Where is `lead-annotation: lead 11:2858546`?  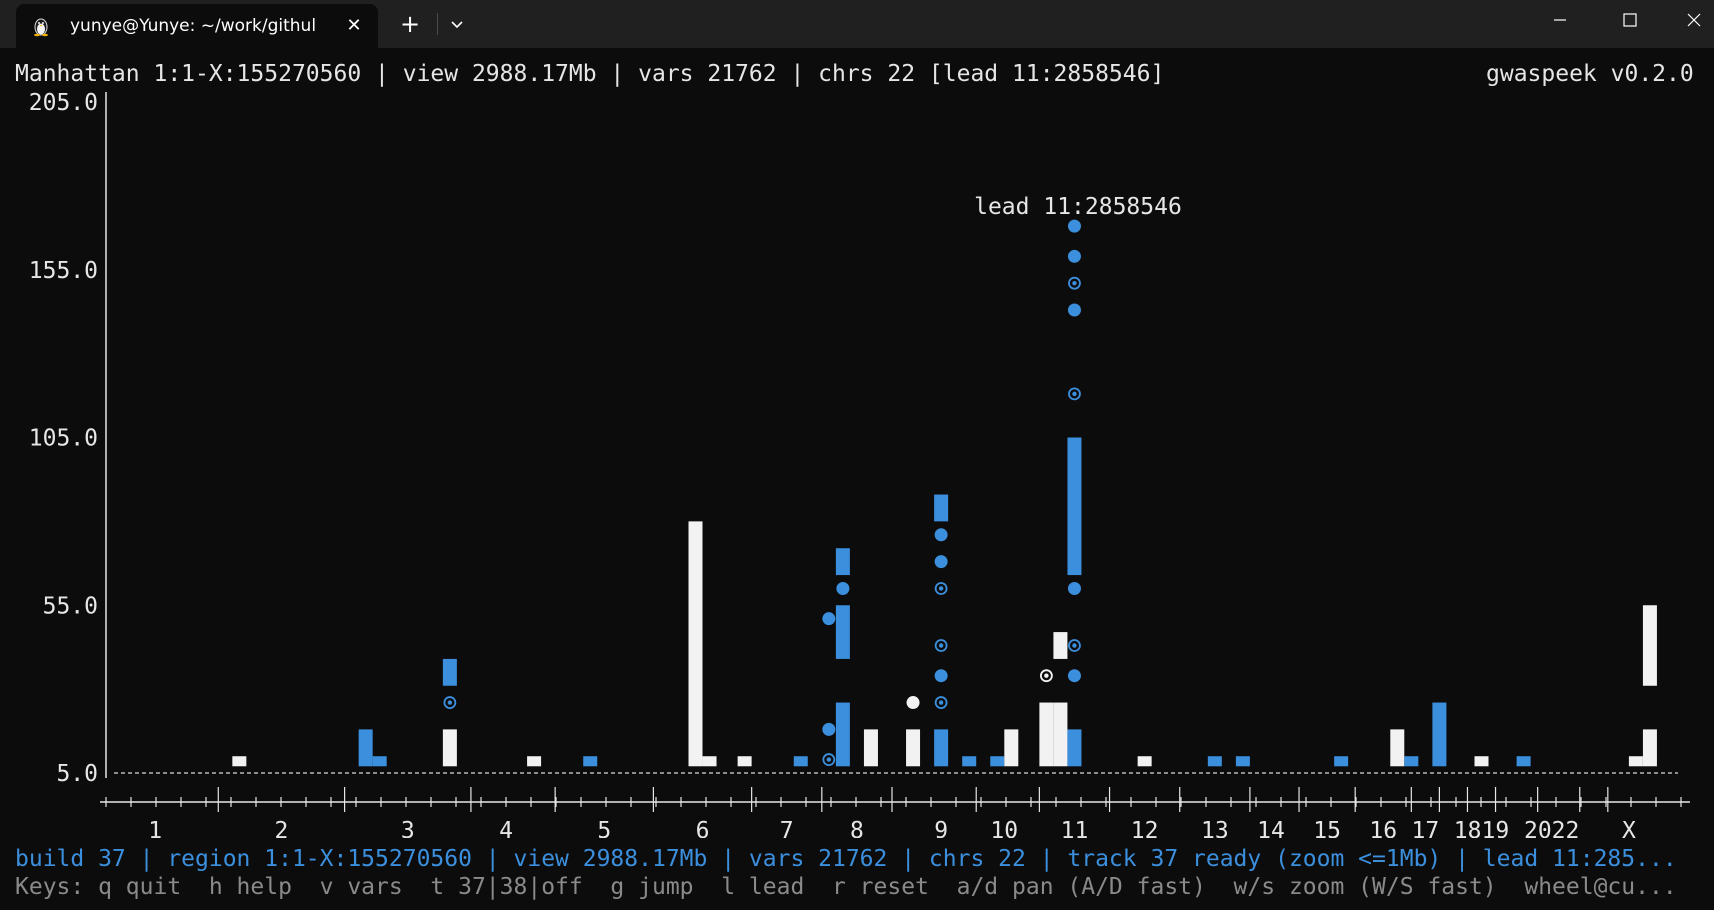 lead-annotation: lead 11:2858546 is located at coordinates (1078, 207).